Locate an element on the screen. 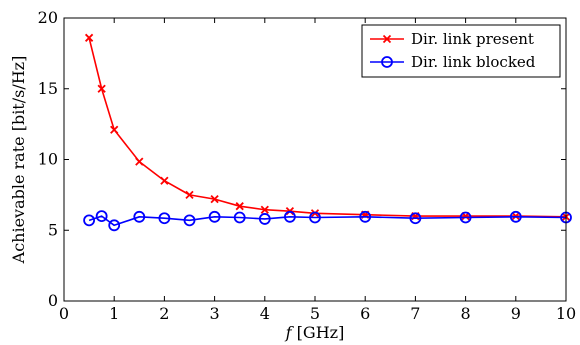  x-tick-label-9: 9 is located at coordinates (516, 313).